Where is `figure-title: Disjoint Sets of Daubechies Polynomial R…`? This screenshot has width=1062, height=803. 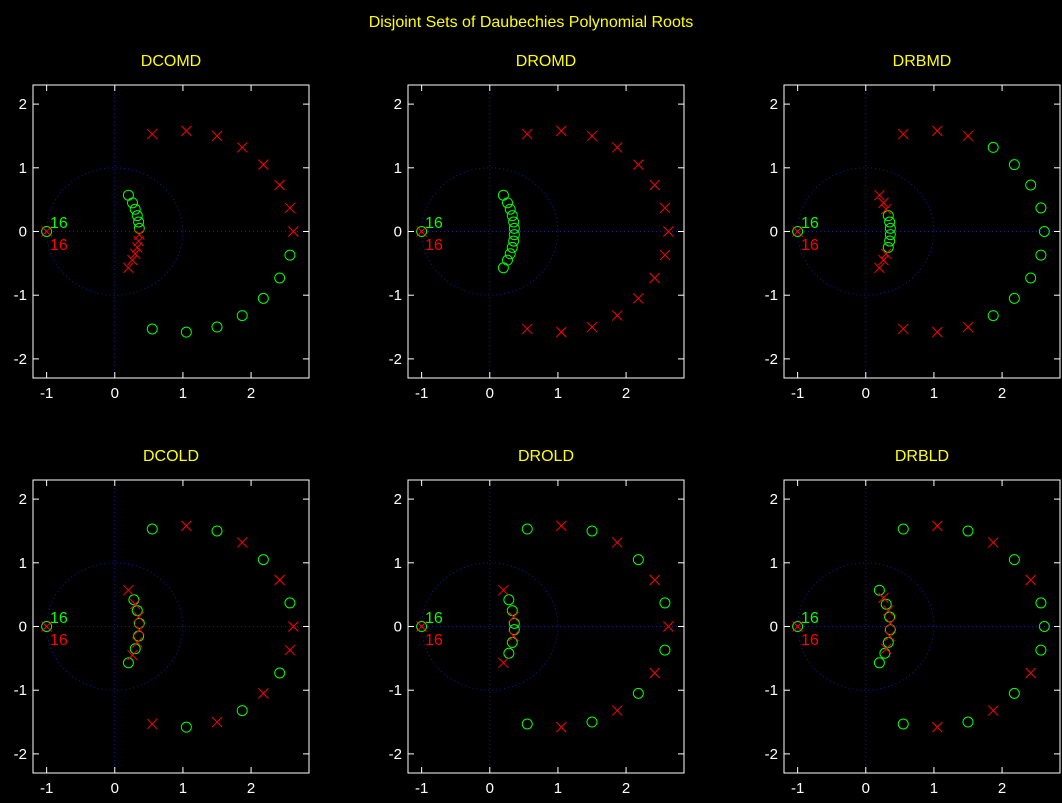 figure-title: Disjoint Sets of Daubechies Polynomial R… is located at coordinates (531, 22).